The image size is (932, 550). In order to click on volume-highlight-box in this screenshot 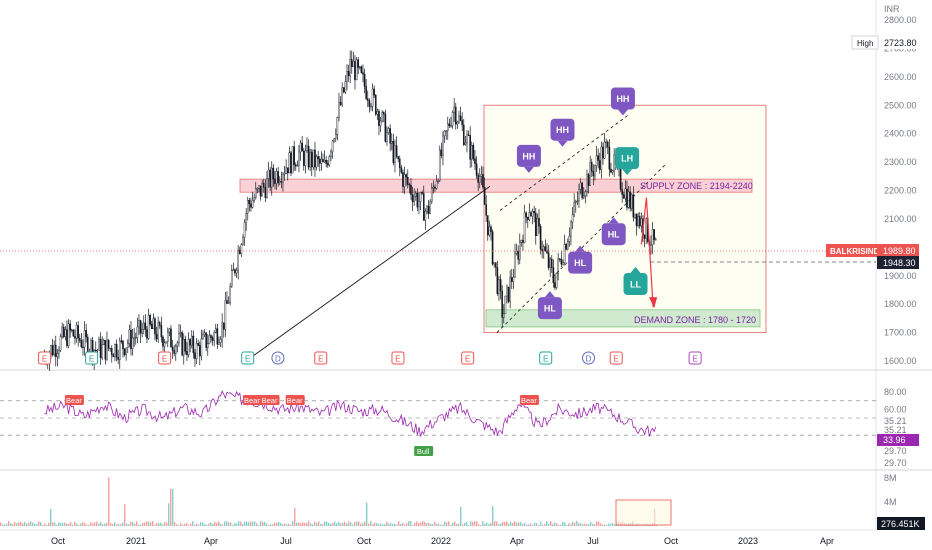, I will do `click(643, 512)`.